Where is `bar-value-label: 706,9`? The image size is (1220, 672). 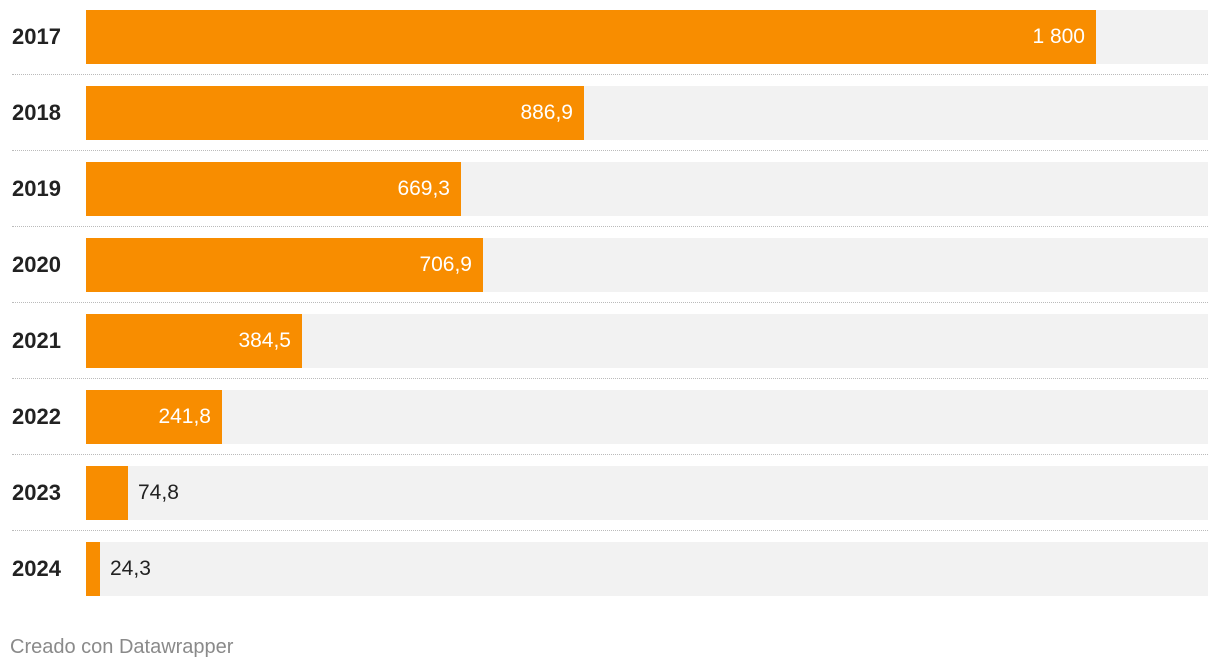 bar-value-label: 706,9 is located at coordinates (445, 264).